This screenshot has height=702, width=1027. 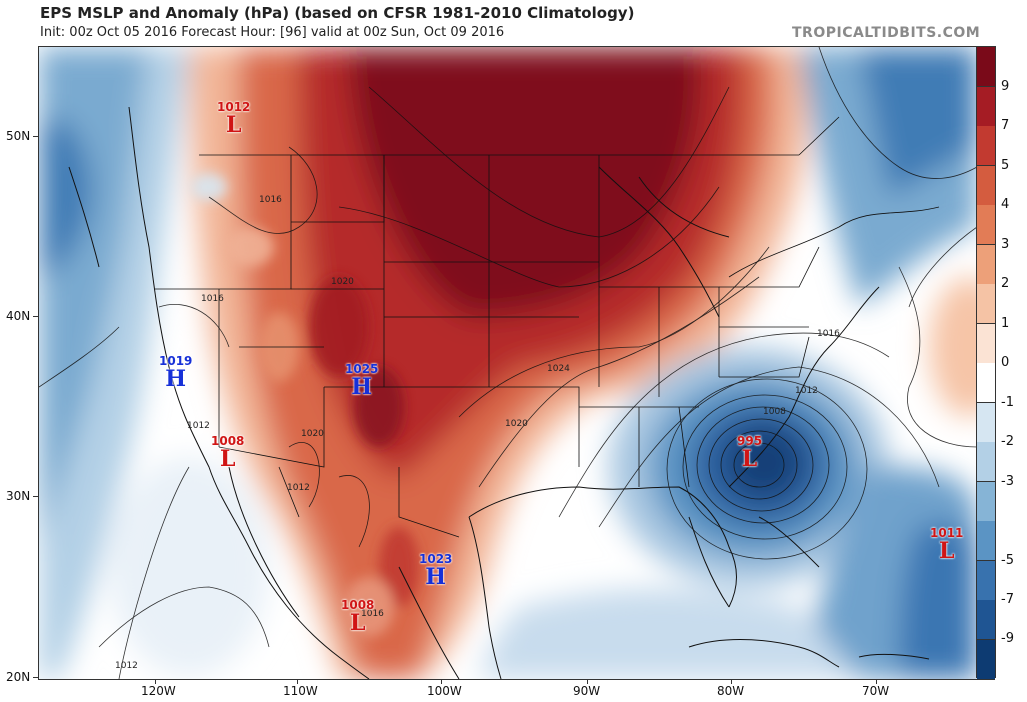 I want to click on lat-label: 40N, so click(x=18, y=316).